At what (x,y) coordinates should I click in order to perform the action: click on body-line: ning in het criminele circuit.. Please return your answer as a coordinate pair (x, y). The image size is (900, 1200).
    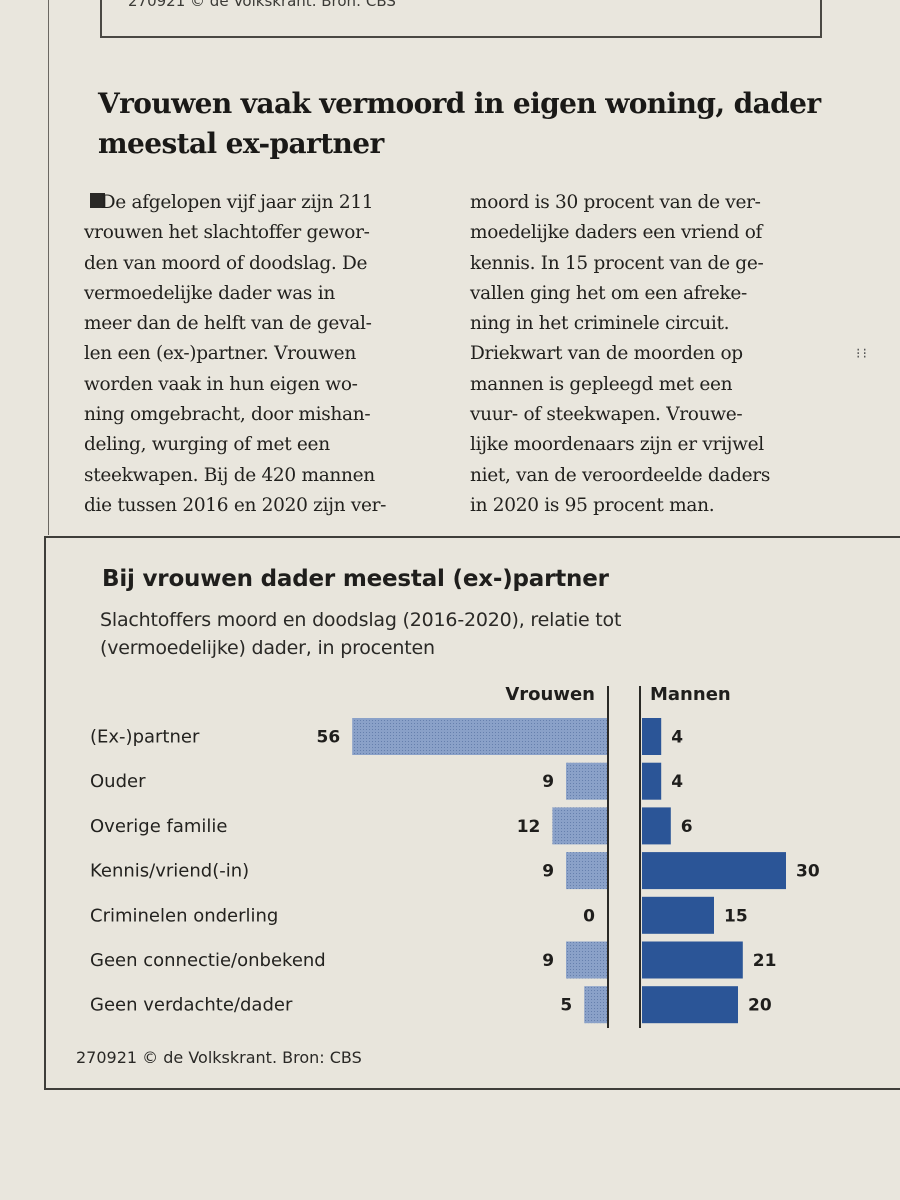
    Looking at the image, I should click on (600, 324).